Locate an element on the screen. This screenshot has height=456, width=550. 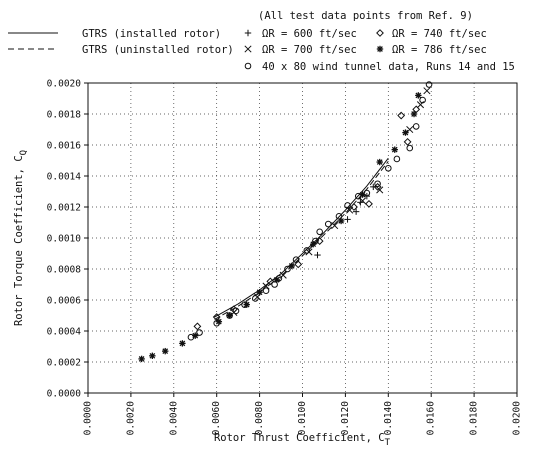
uninstalled-curve is located at coordinates (301, 240).